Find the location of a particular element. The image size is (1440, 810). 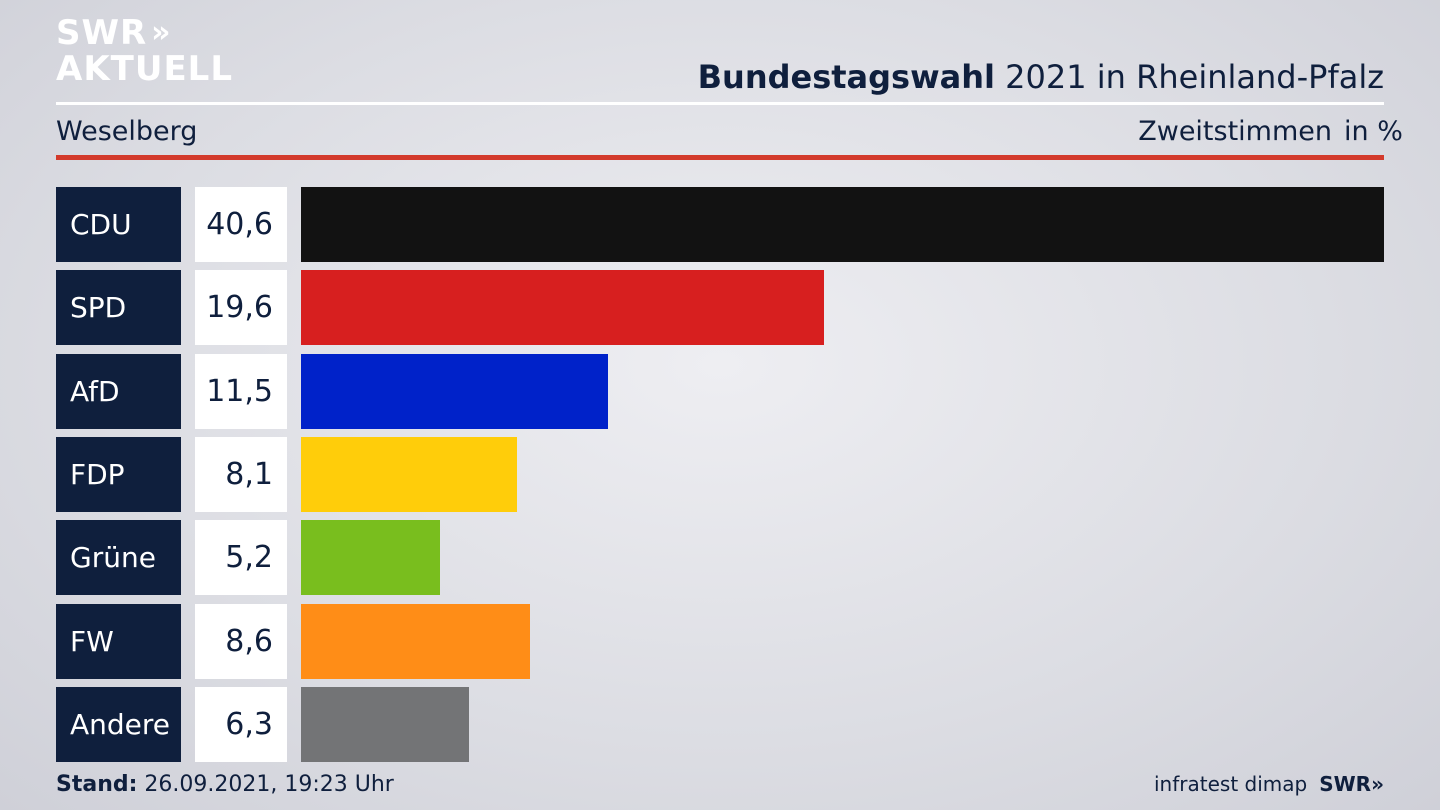

header-divider is located at coordinates (720, 103).